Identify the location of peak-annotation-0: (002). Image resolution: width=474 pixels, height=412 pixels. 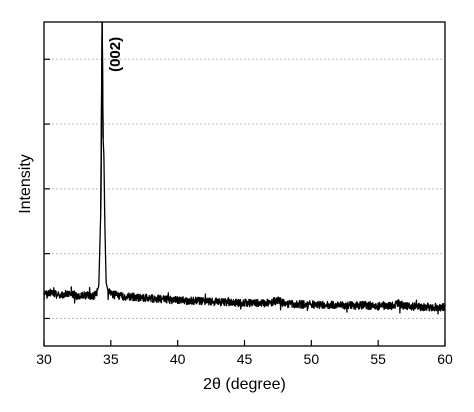
(115, 54).